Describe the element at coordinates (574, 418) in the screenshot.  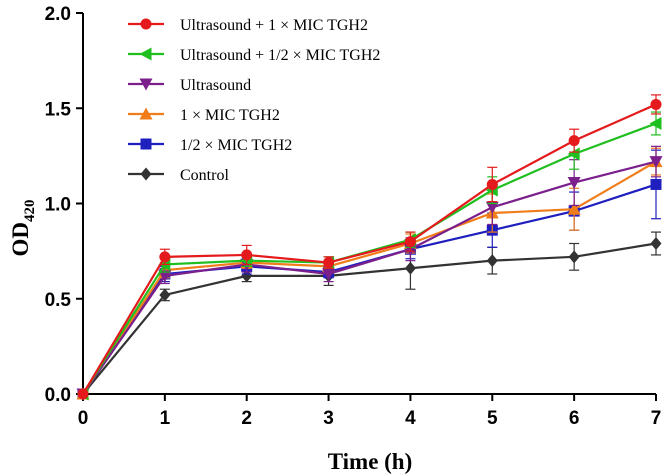
I see `x-tick-label: 6` at that location.